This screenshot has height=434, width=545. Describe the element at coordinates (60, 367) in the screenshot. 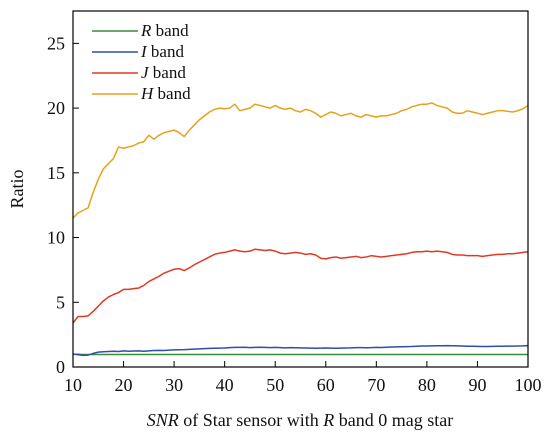

I see `y-tick-label: 0` at that location.